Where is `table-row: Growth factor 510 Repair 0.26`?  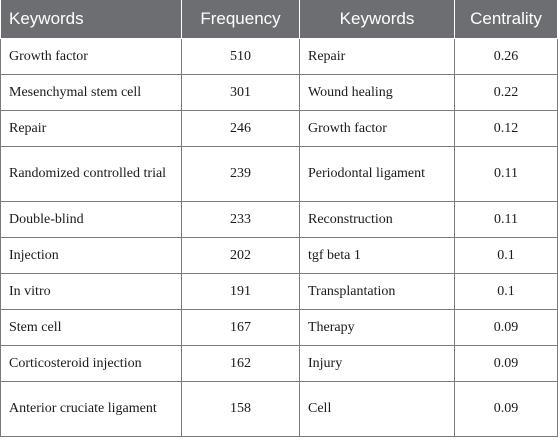
table-row: Growth factor 510 Repair 0.26 is located at coordinates (279, 56).